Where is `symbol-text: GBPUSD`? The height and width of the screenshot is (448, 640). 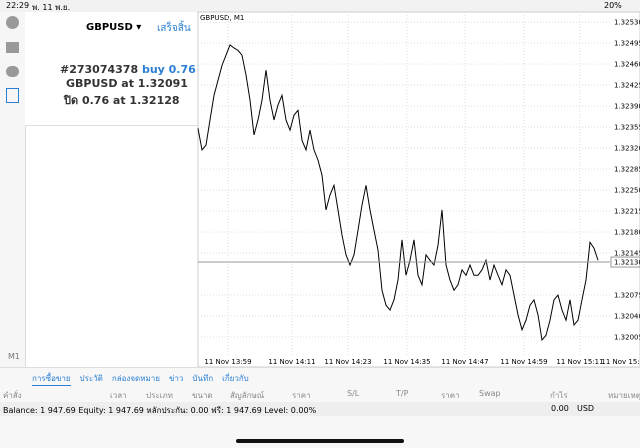 symbol-text: GBPUSD is located at coordinates (109, 27).